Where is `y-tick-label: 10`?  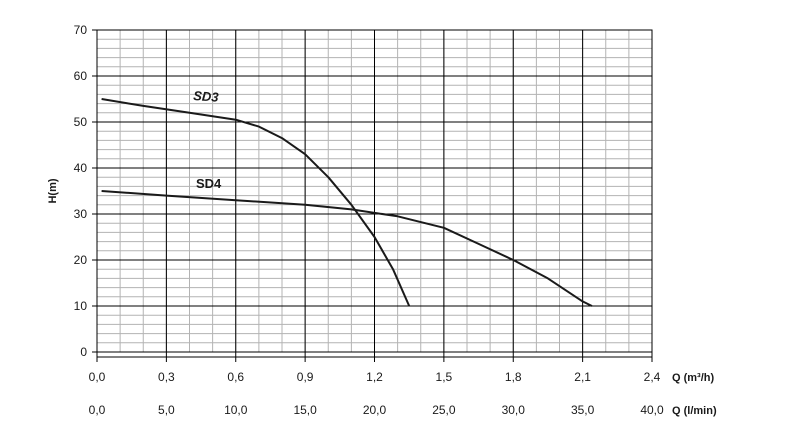 y-tick-label: 10 is located at coordinates (81, 306).